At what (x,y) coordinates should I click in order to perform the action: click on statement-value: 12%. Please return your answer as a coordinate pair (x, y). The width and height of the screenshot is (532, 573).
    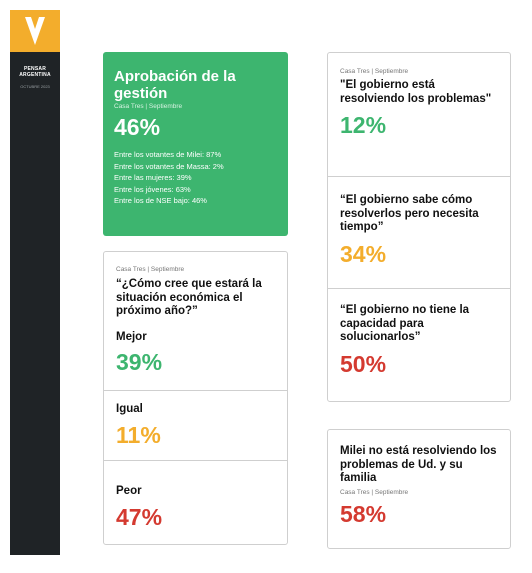
    Looking at the image, I should click on (363, 125).